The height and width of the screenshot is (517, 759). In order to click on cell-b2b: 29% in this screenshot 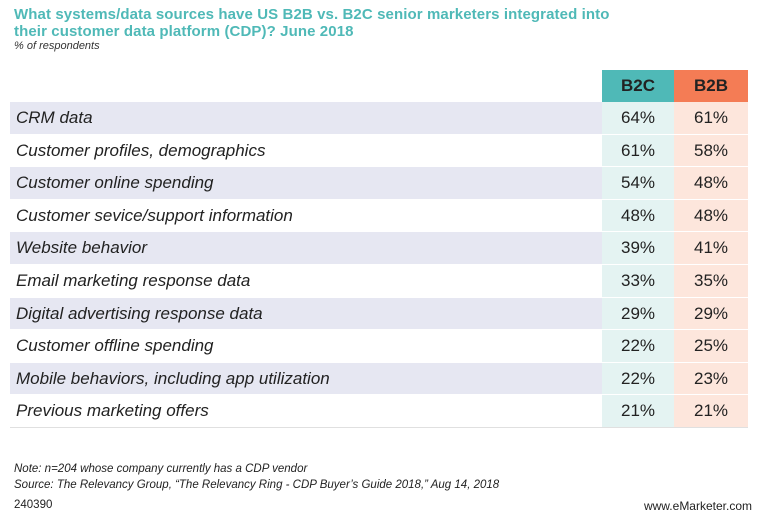, I will do `click(711, 313)`.